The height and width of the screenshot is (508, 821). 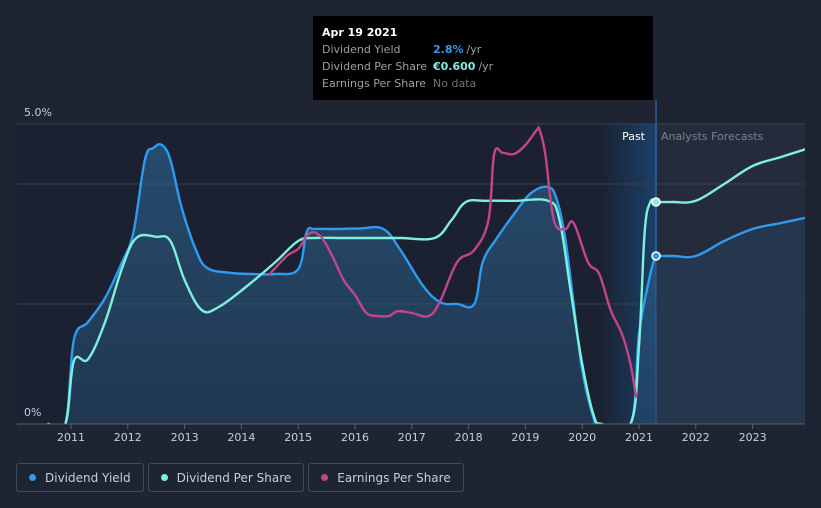 What do you see at coordinates (38, 112) in the screenshot?
I see `y-tick-label: 5.0%` at bounding box center [38, 112].